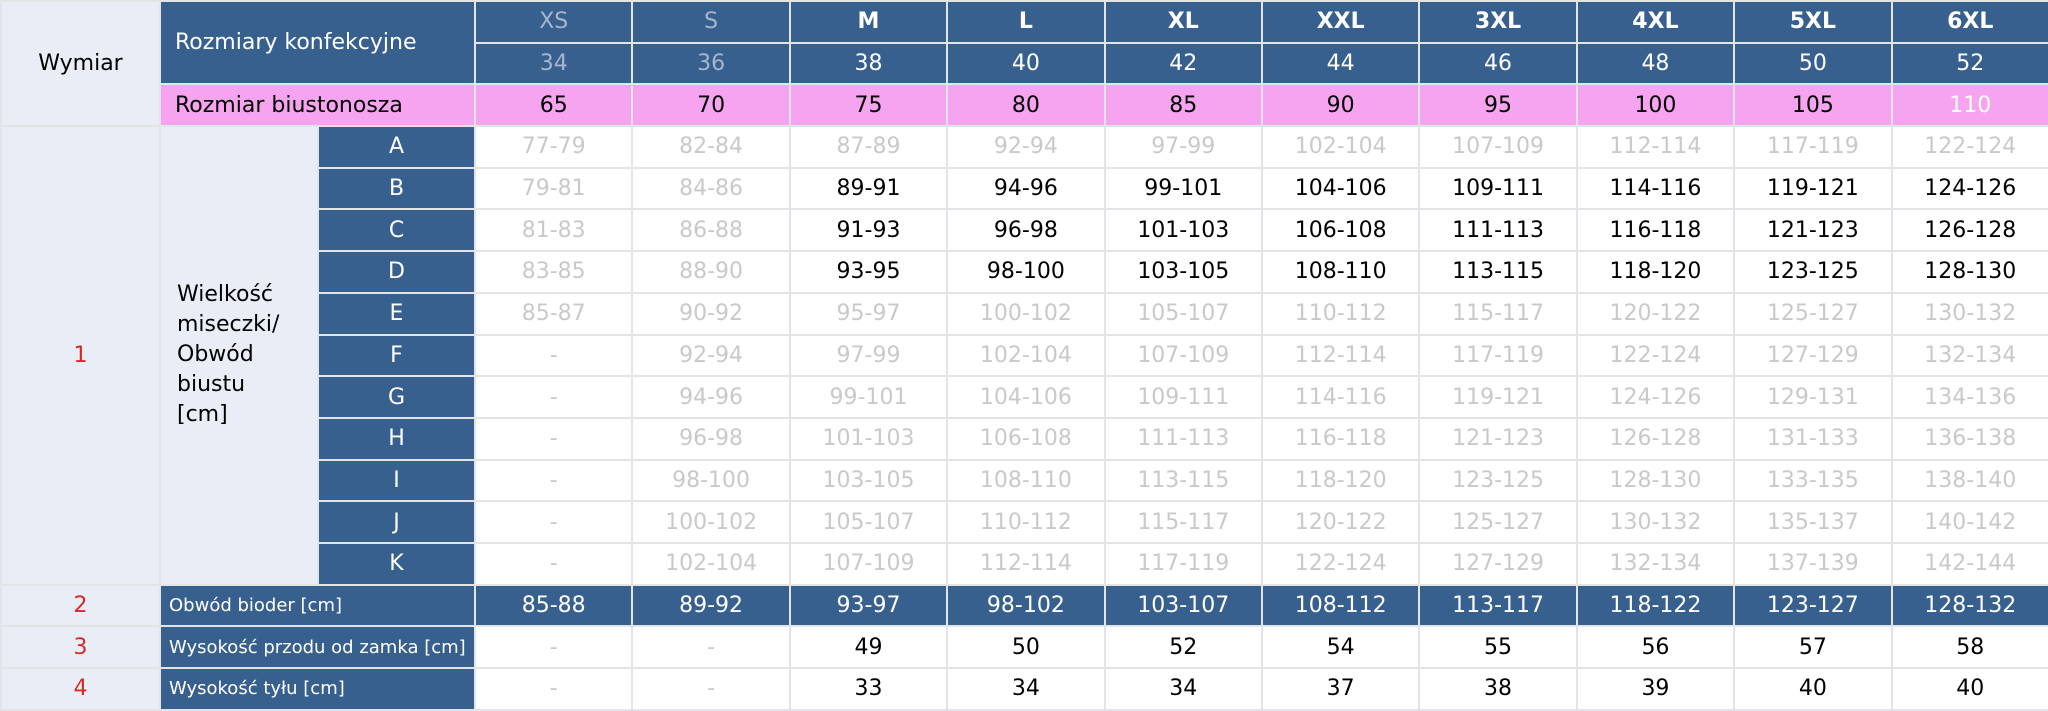  Describe the element at coordinates (868, 689) in the screenshot. I see `value-cell: 33` at that location.